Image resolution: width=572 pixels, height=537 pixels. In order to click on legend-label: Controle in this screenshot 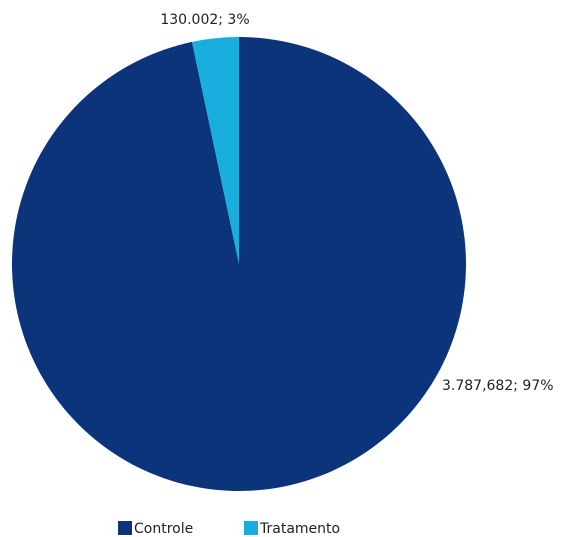, I will do `click(163, 529)`.